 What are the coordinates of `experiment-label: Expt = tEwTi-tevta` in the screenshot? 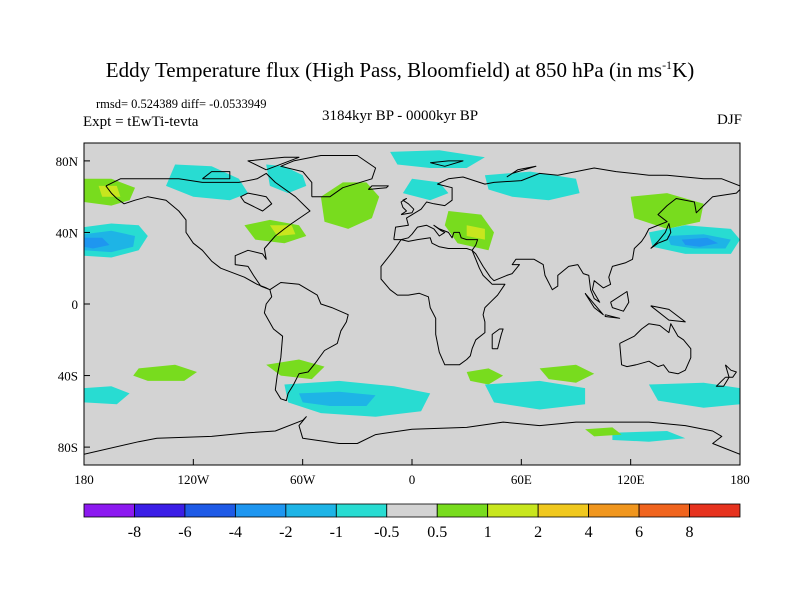 It's located at (141, 122).